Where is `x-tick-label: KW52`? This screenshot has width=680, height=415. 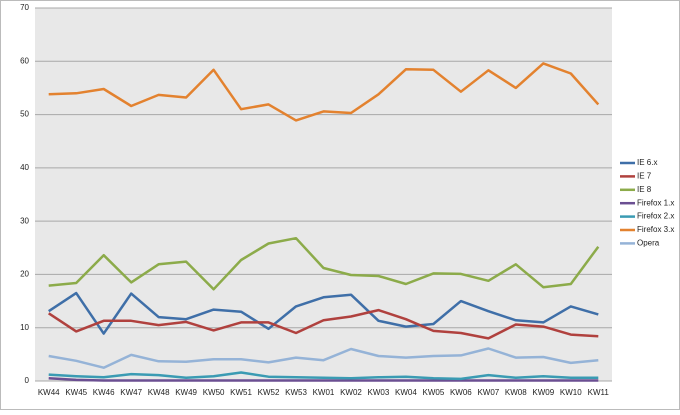
x-tick-label: KW52 is located at coordinates (269, 392).